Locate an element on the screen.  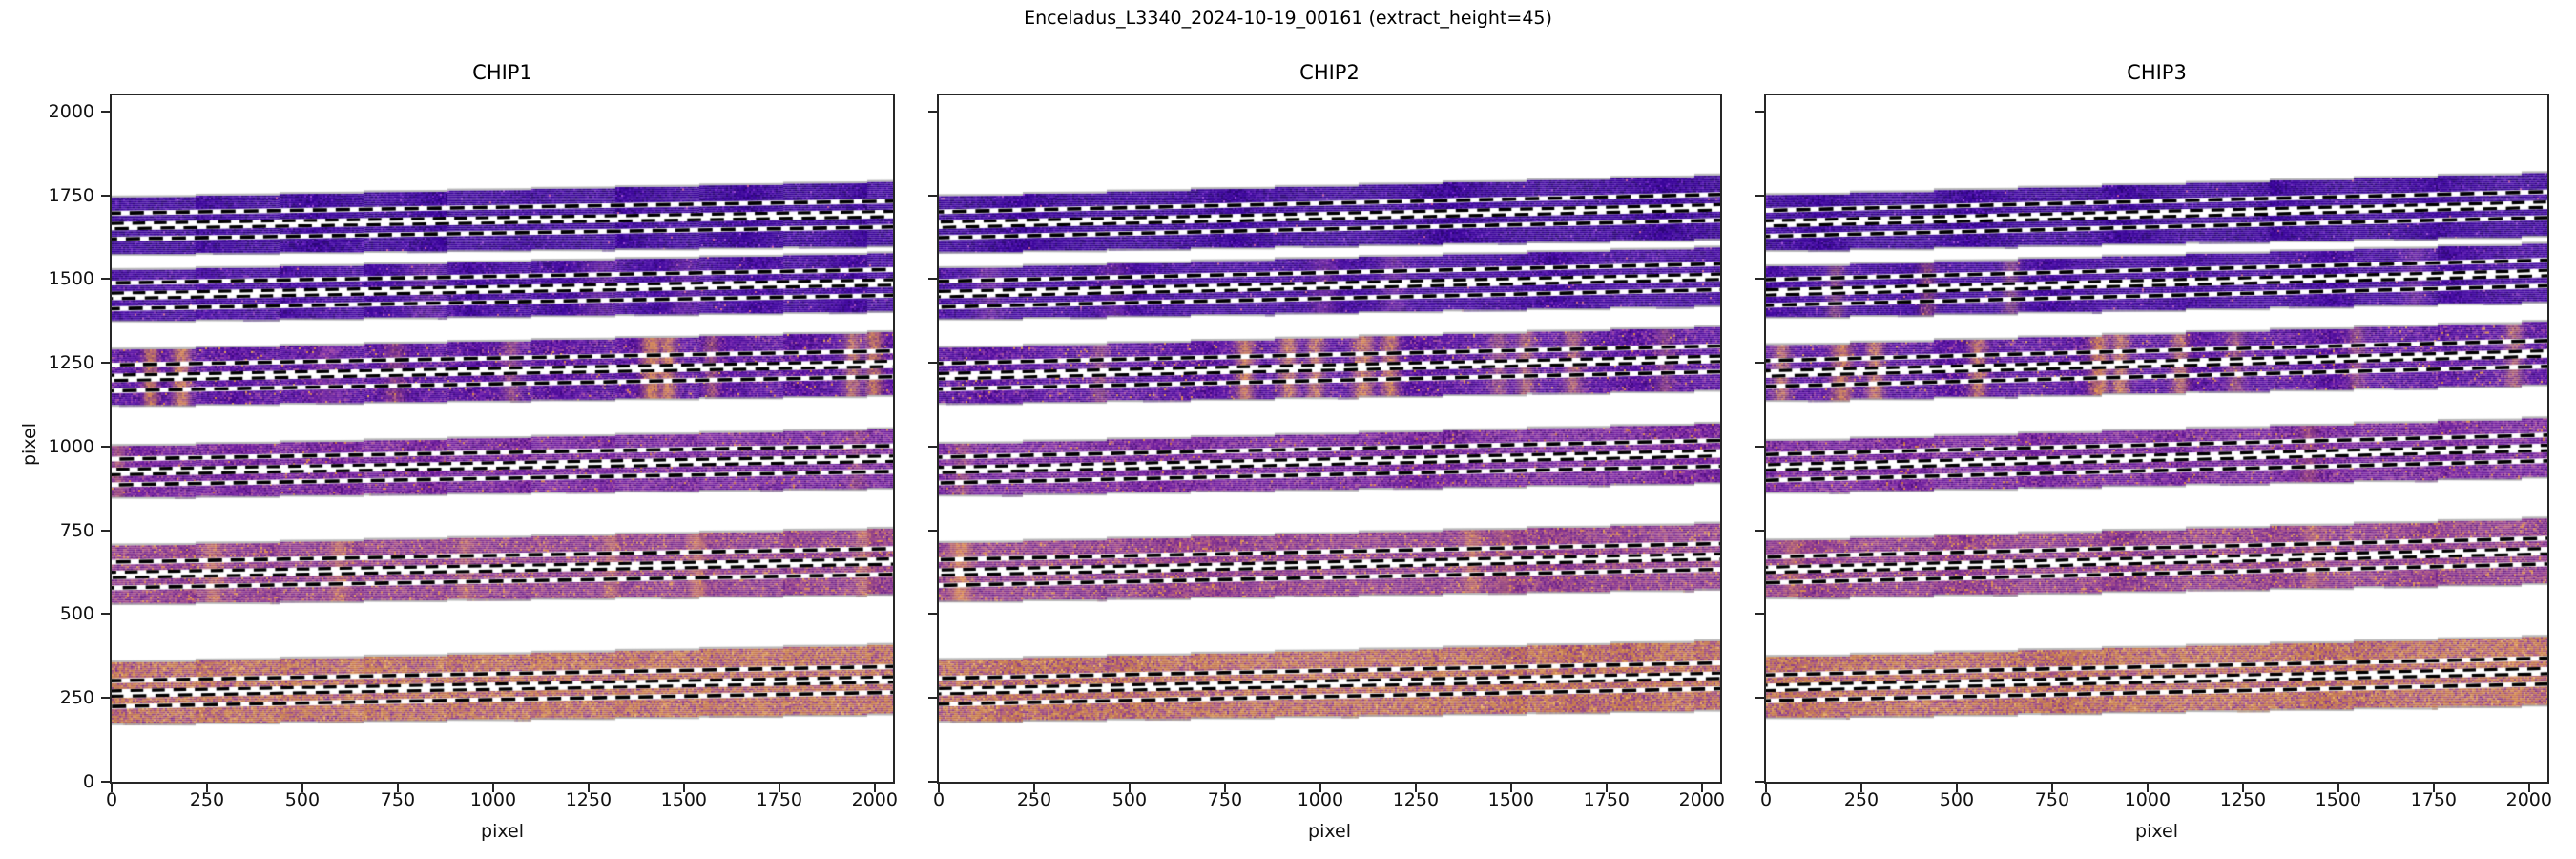
panel-title-chip3: CHIP3 is located at coordinates (2157, 72).